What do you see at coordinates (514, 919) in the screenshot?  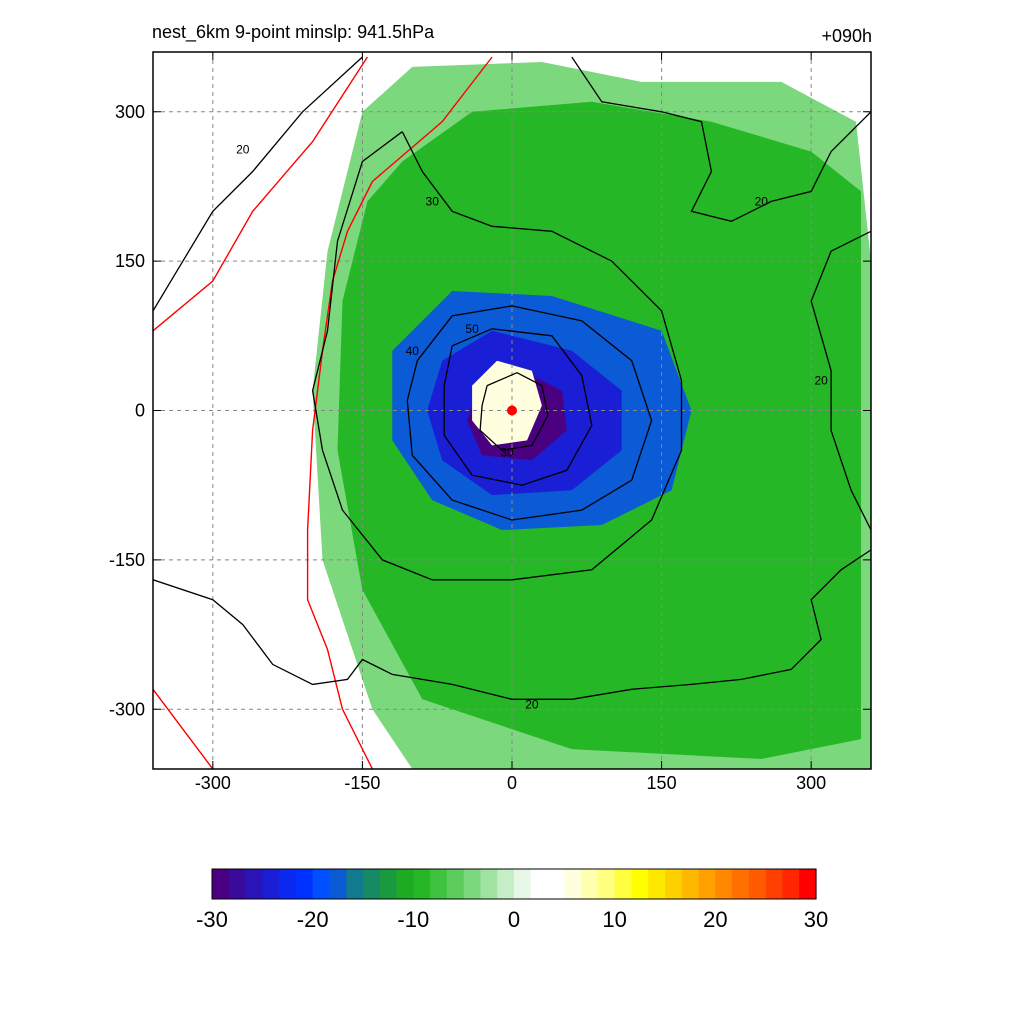 I see `colorbar-tick-label: 0` at bounding box center [514, 919].